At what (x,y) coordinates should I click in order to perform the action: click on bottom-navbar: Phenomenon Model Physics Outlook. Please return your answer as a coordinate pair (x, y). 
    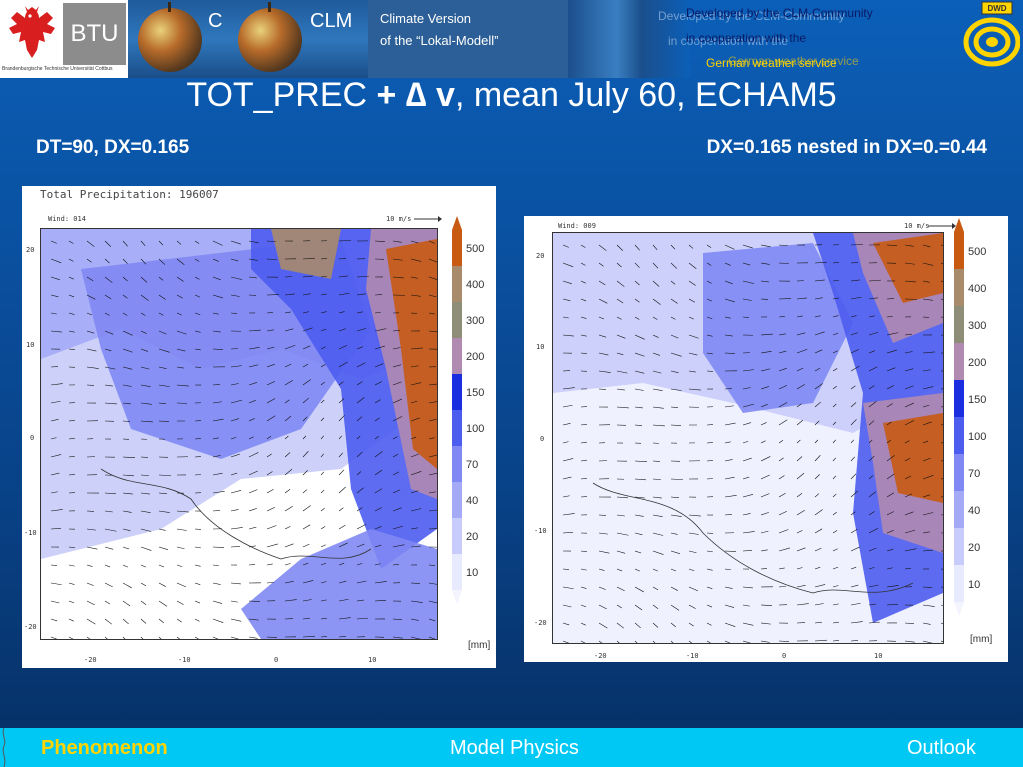
    Looking at the image, I should click on (511, 747).